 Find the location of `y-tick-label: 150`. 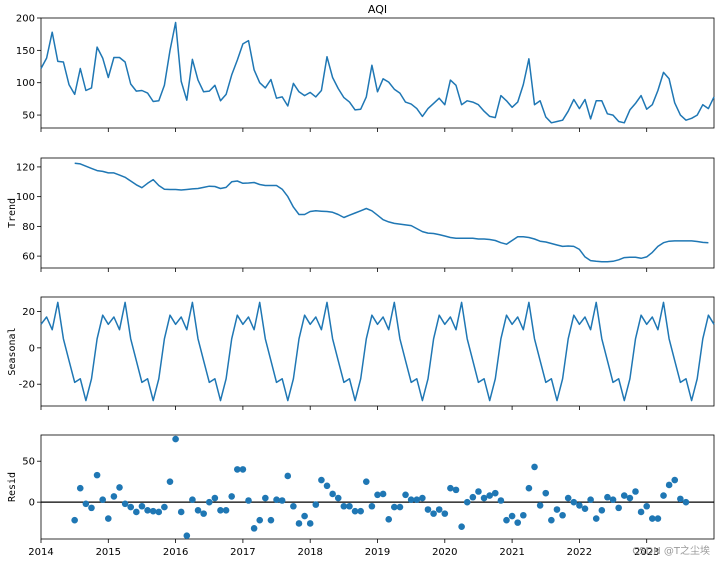

y-tick-label: 150 is located at coordinates (25, 51).